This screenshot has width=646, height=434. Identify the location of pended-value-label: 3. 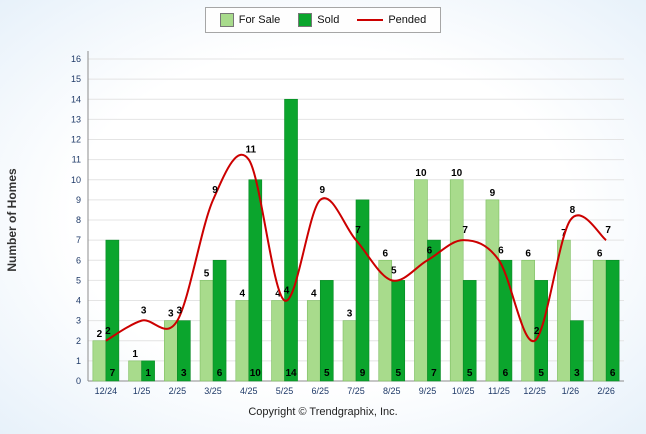
(180, 311).